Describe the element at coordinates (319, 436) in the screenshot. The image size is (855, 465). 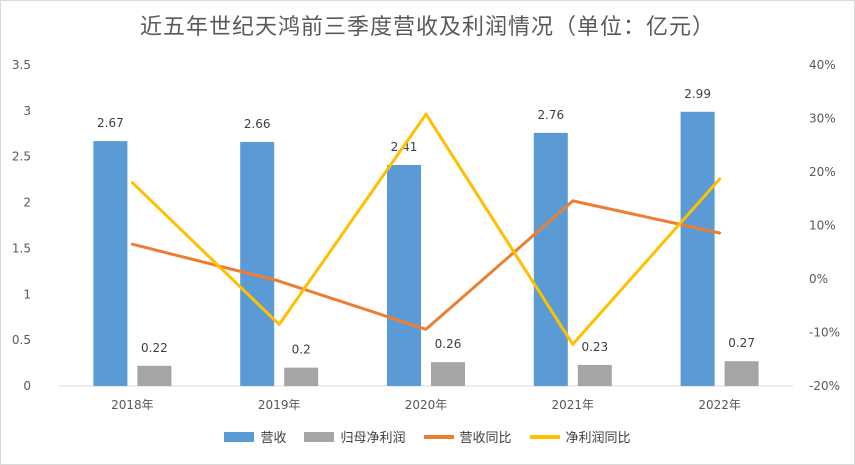
I see `legend-swatch-net-profit` at that location.